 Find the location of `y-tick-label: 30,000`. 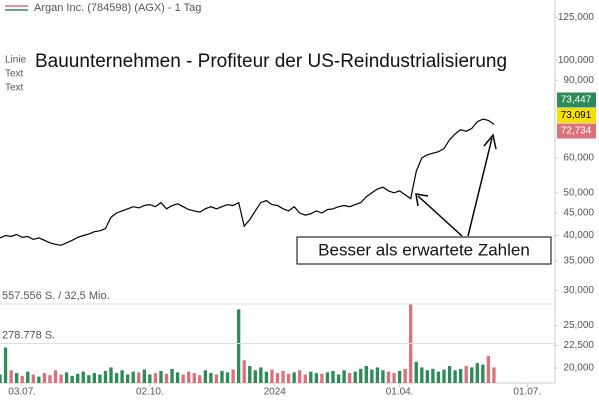

y-tick-label: 30,000 is located at coordinates (578, 290).